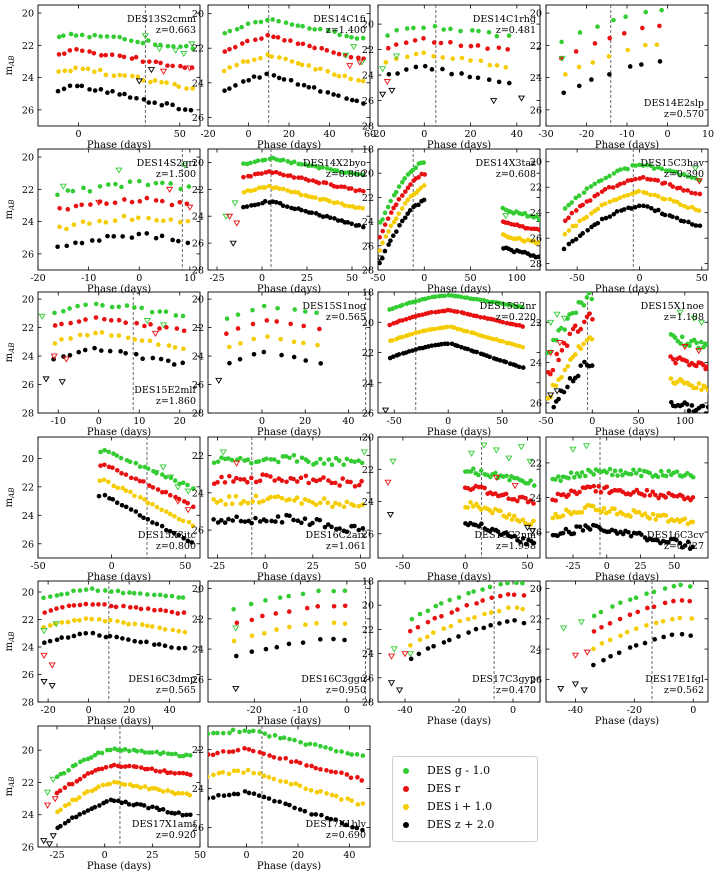 This screenshot has height=883, width=719. What do you see at coordinates (66, 359) in the screenshot?
I see `upper-limit-r` at bounding box center [66, 359].